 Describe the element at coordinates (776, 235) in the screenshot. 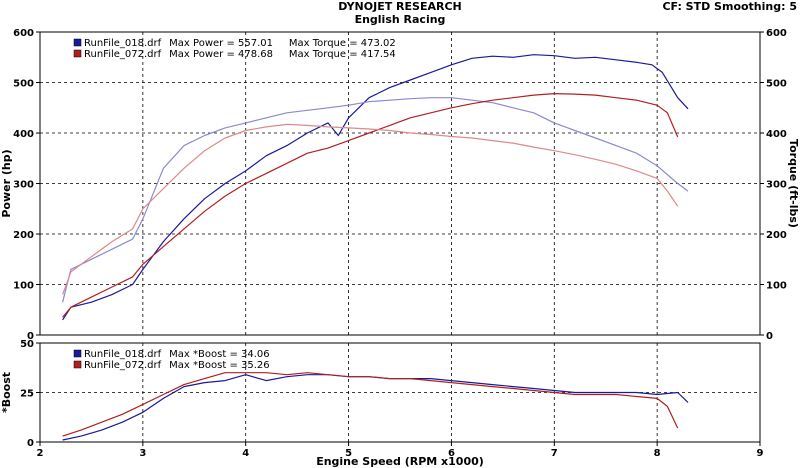

I see `power-torque-y-right-tick-label: 200` at that location.